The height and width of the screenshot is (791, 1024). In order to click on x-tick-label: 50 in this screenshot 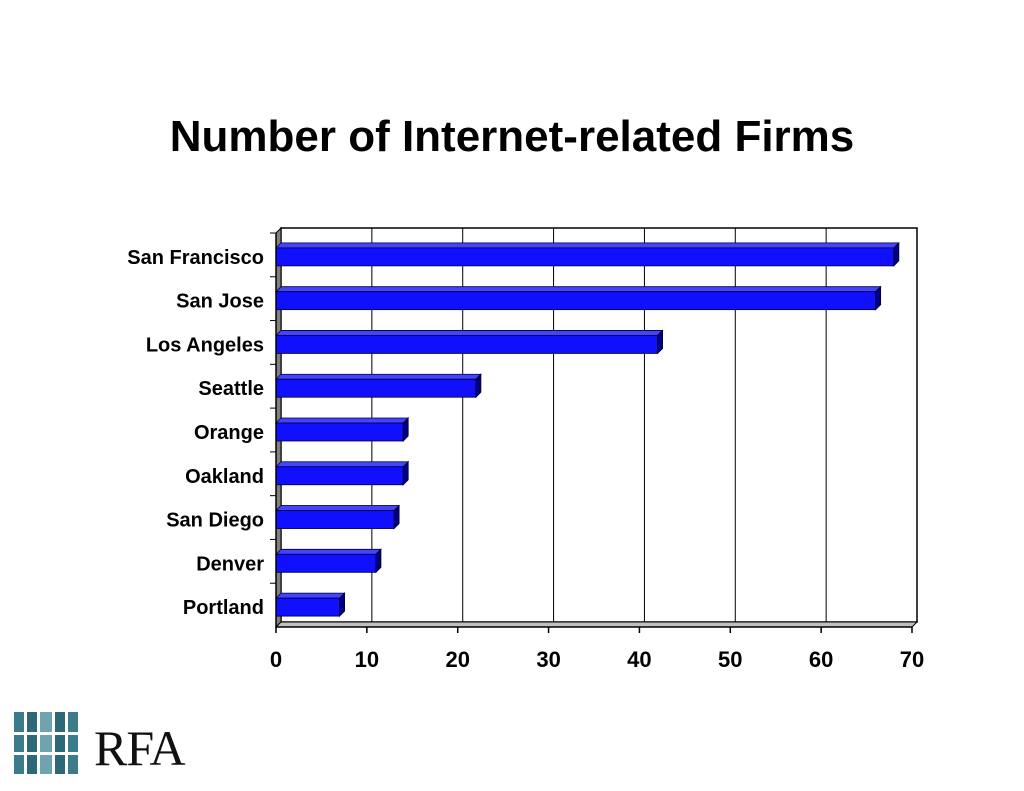, I will do `click(730, 659)`.